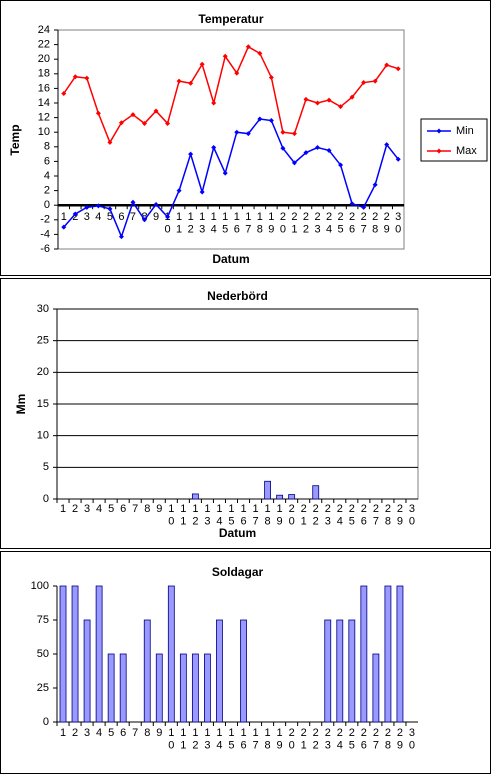  Describe the element at coordinates (44, 74) in the screenshot. I see `y-tick-label: 18` at that location.